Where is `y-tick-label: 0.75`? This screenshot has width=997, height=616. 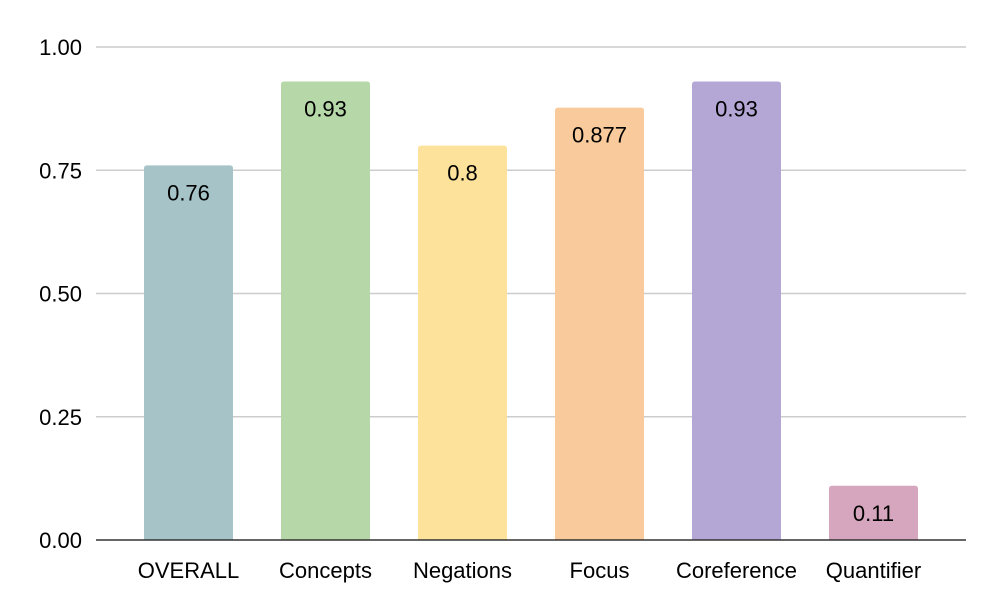 y-tick-label: 0.75 is located at coordinates (60, 170).